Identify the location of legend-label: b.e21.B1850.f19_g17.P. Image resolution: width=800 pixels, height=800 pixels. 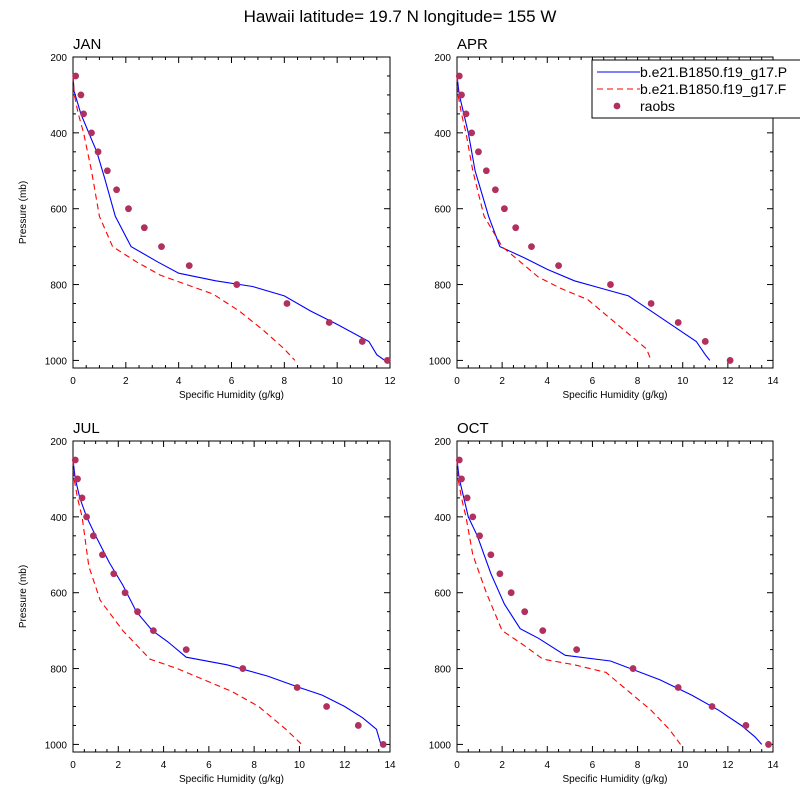
(713, 72).